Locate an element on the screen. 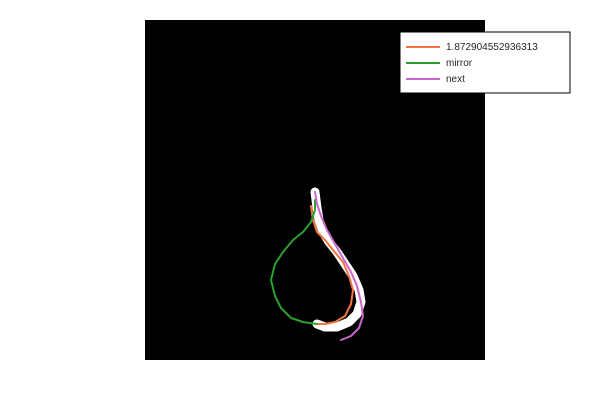 The height and width of the screenshot is (400, 600). legend-label-series-2: mirror is located at coordinates (459, 63).